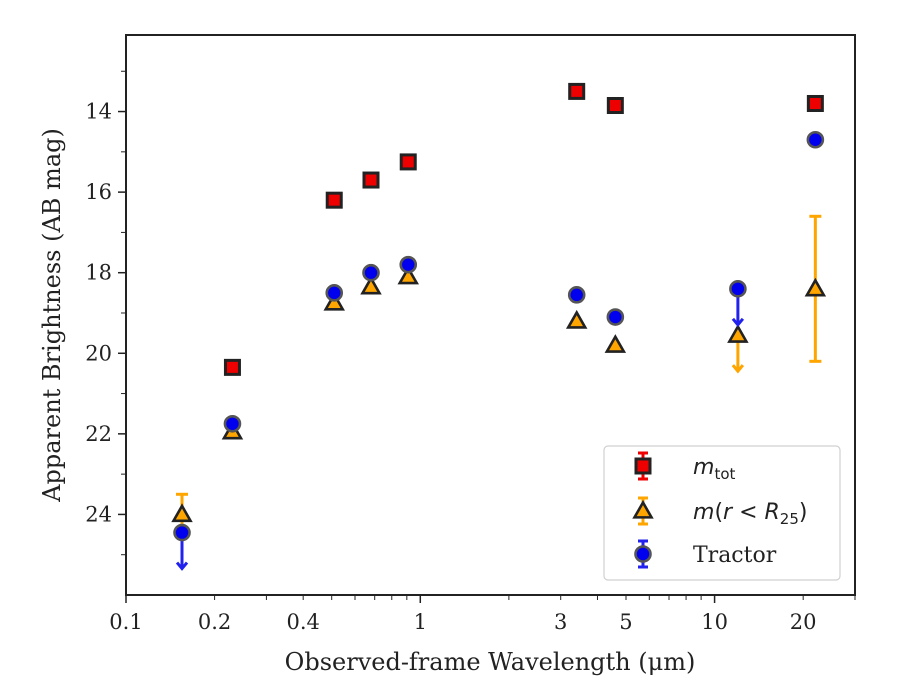 The height and width of the screenshot is (700, 900). What do you see at coordinates (98, 514) in the screenshot?
I see `y-tick-label: 24` at bounding box center [98, 514].